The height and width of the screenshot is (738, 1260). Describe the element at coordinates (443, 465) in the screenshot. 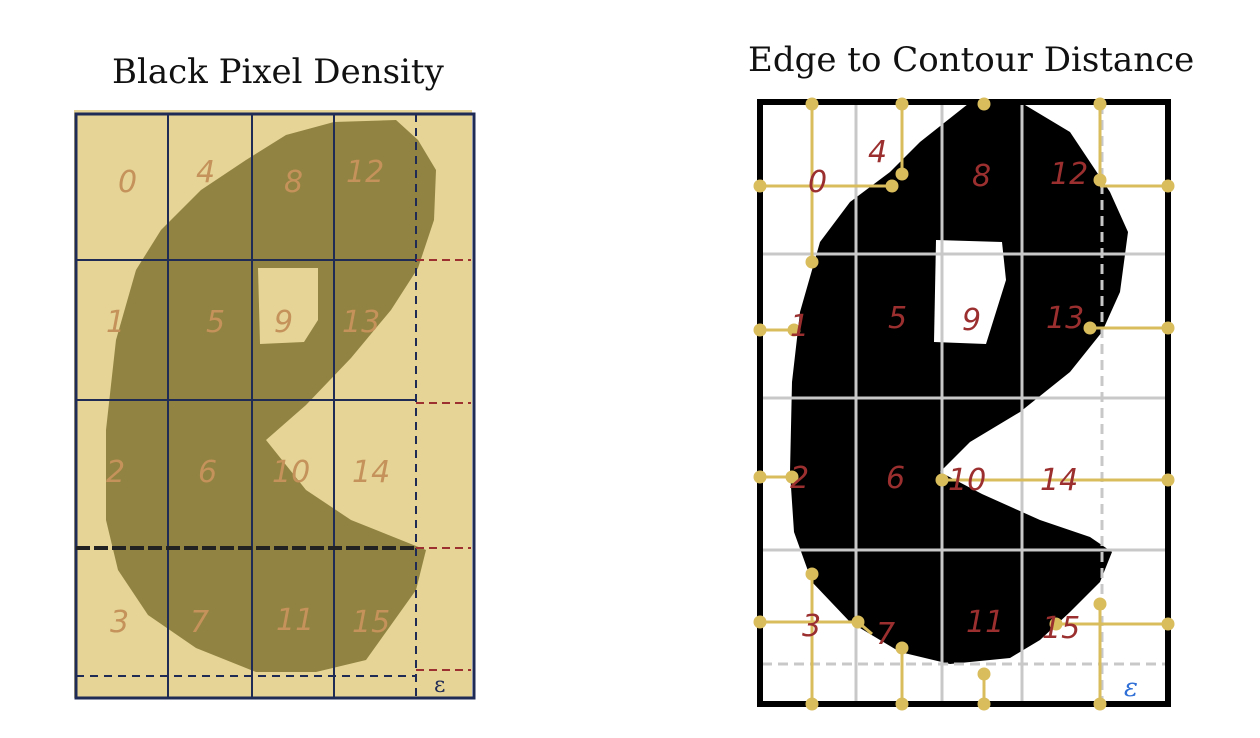

I see `margin-marks` at that location.